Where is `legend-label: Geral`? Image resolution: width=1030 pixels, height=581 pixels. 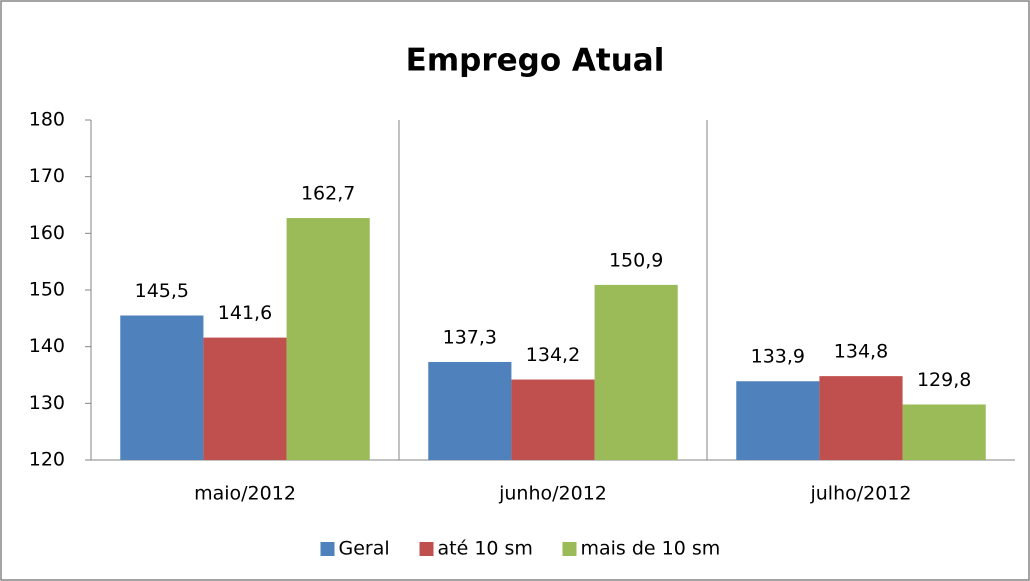 legend-label: Geral is located at coordinates (364, 549).